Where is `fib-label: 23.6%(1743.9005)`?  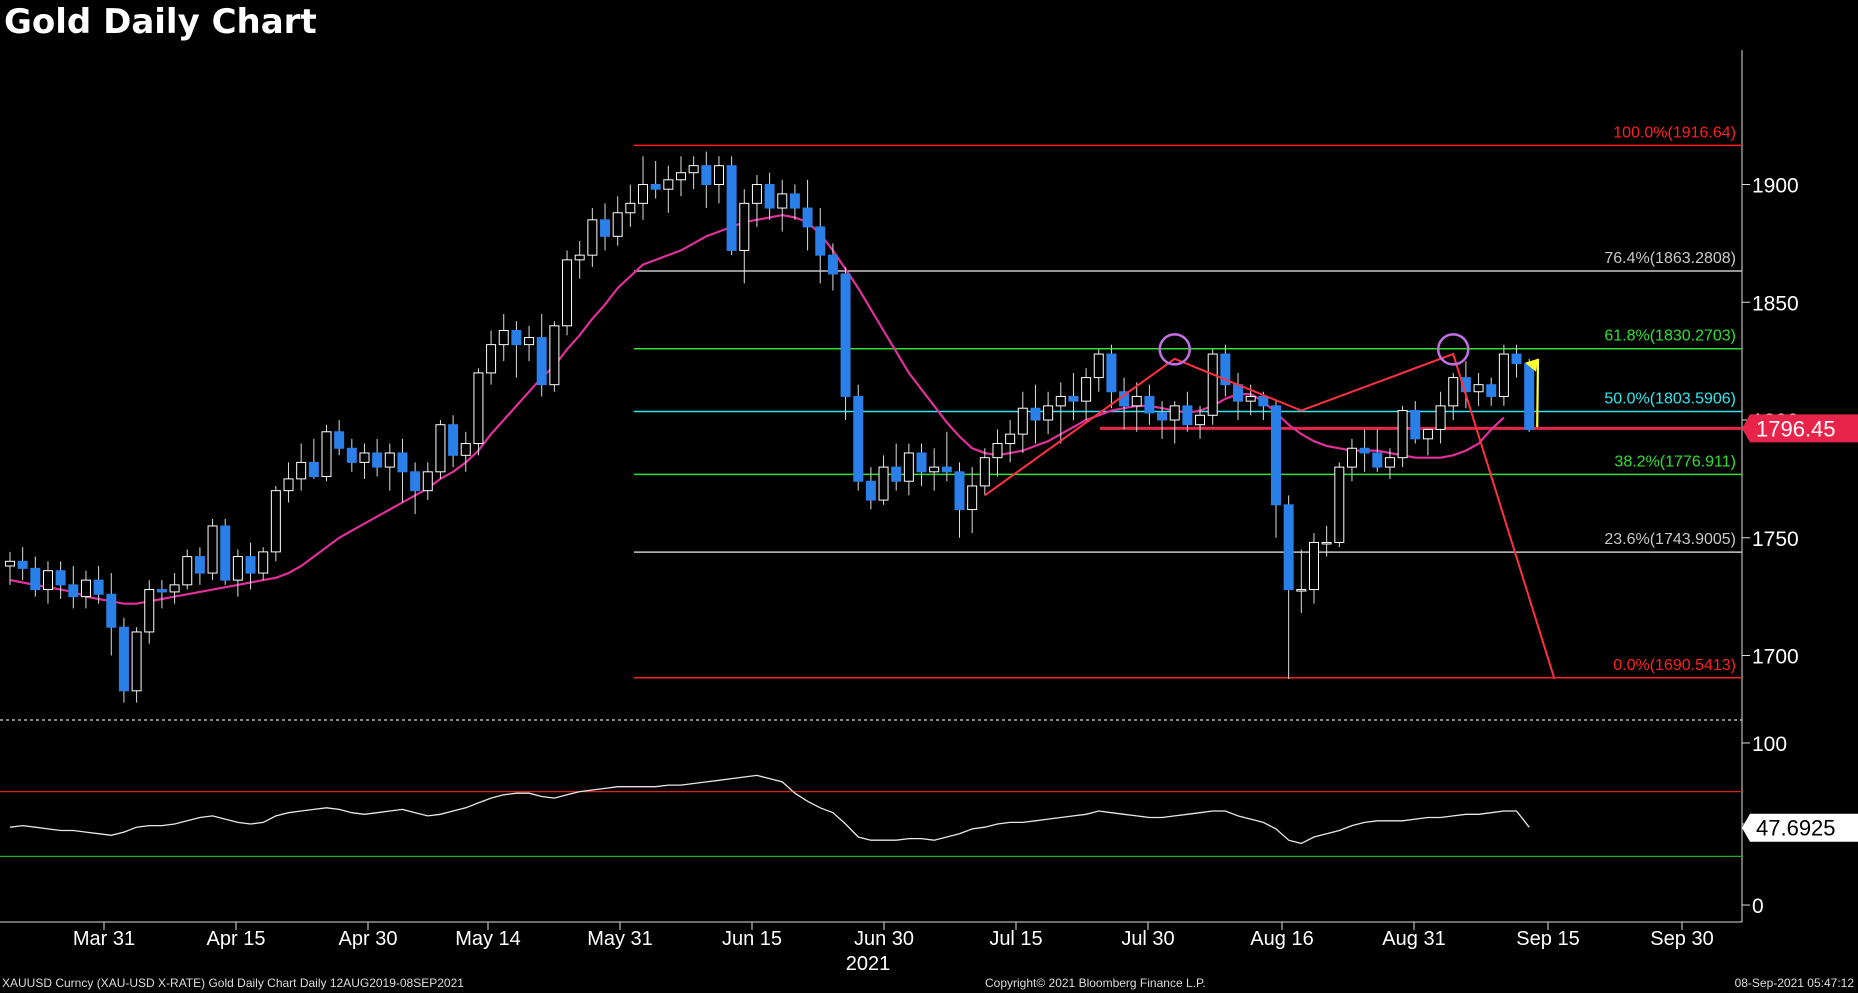
fib-label: 23.6%(1743.9005) is located at coordinates (1670, 539).